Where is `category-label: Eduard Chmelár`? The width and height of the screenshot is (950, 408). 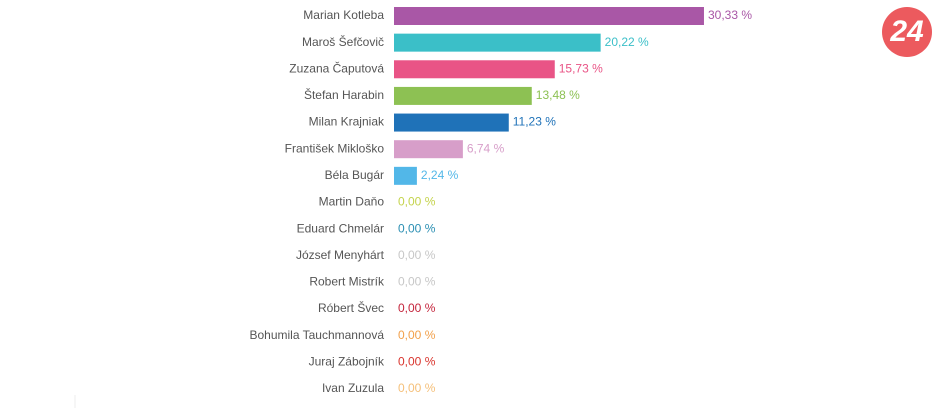 category-label: Eduard Chmelár is located at coordinates (340, 228).